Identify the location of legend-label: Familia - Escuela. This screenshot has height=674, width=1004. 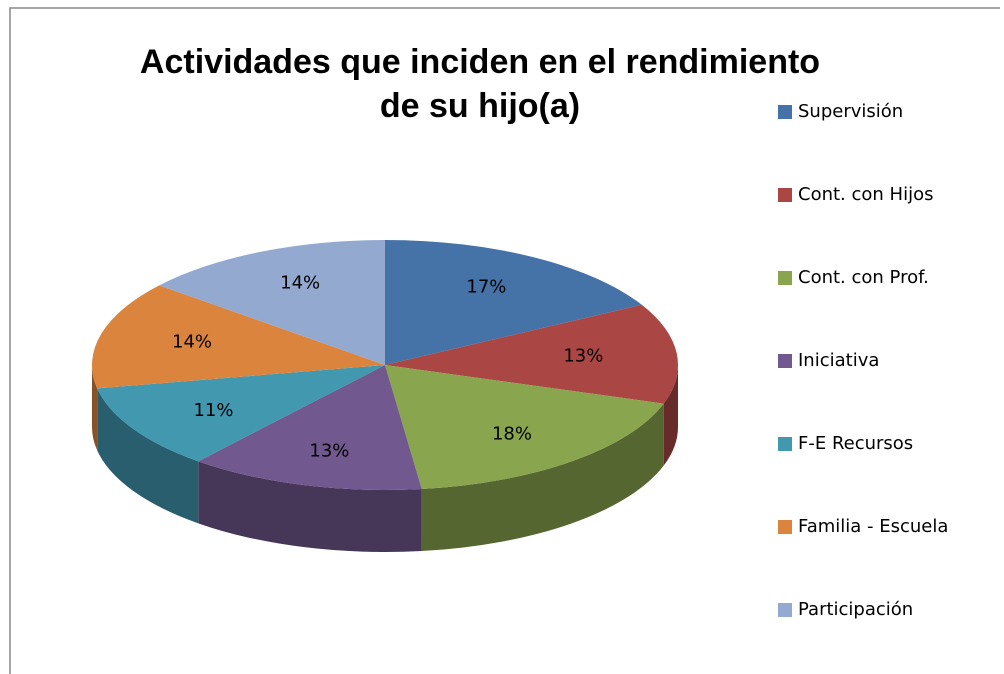
(873, 526).